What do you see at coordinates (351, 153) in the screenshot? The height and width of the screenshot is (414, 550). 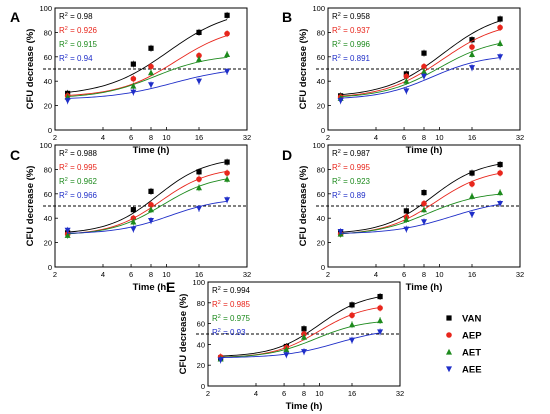 I see `r2-label-van: R2 = 0.987` at bounding box center [351, 153].